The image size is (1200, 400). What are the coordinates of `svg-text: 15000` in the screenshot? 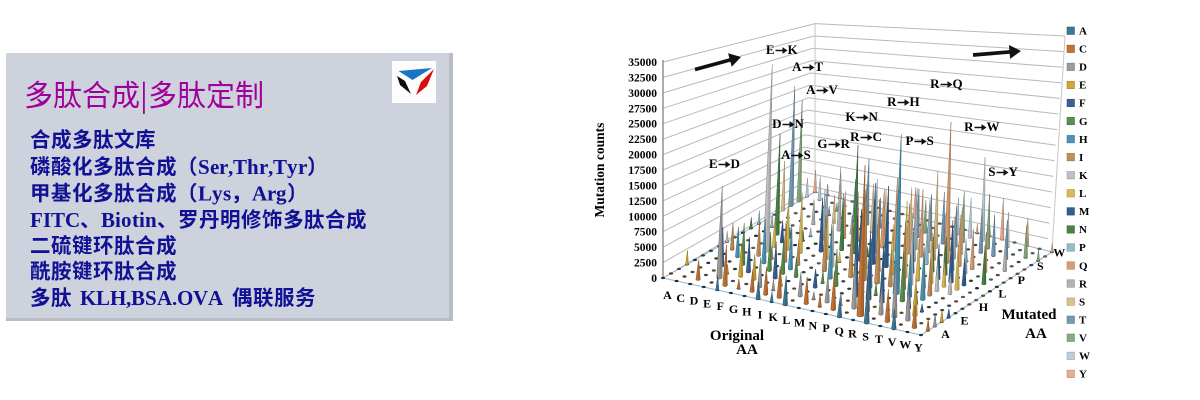 It's located at (642, 186).